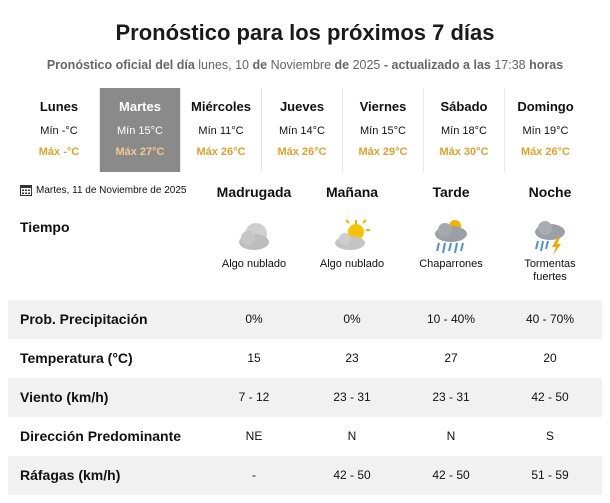 The image size is (610, 503). I want to click on day-tab: Domingo Mín 19°C Máx 26°C, so click(545, 130).